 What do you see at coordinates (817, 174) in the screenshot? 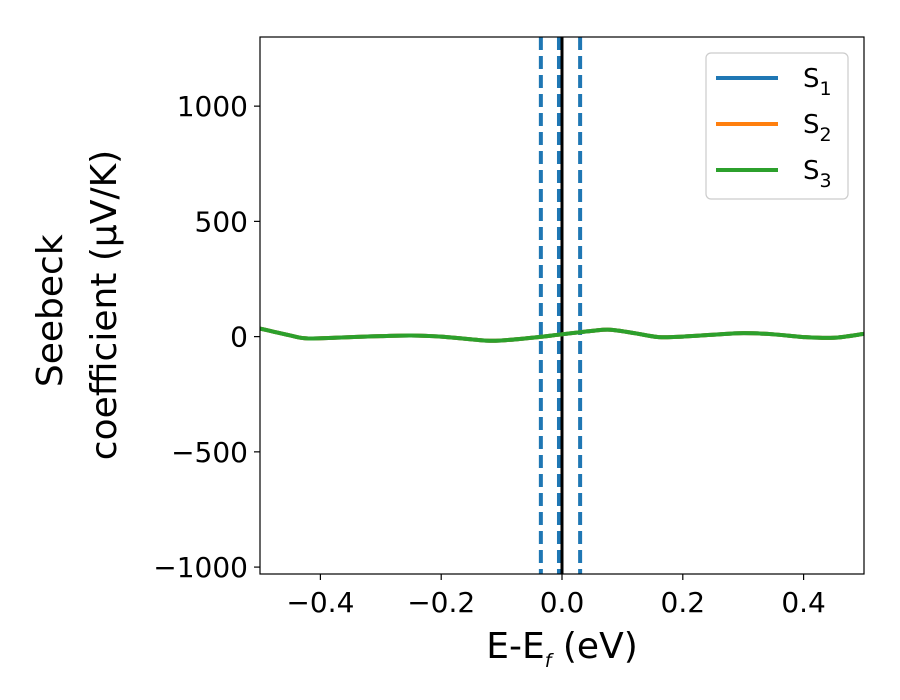
I see `legend-label-3: S3` at bounding box center [817, 174].